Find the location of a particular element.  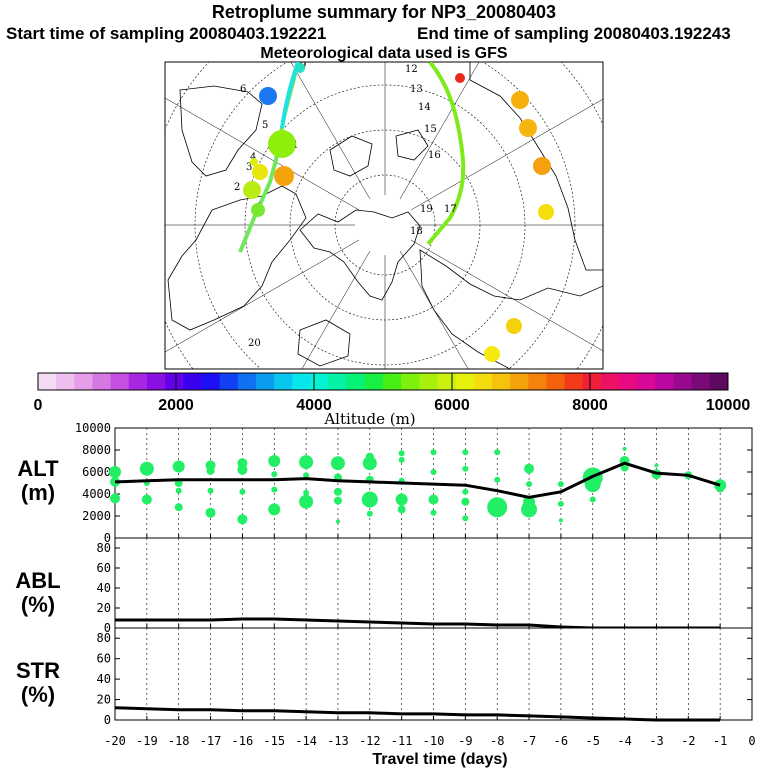

x-tick-label: -16 is located at coordinates (243, 741).